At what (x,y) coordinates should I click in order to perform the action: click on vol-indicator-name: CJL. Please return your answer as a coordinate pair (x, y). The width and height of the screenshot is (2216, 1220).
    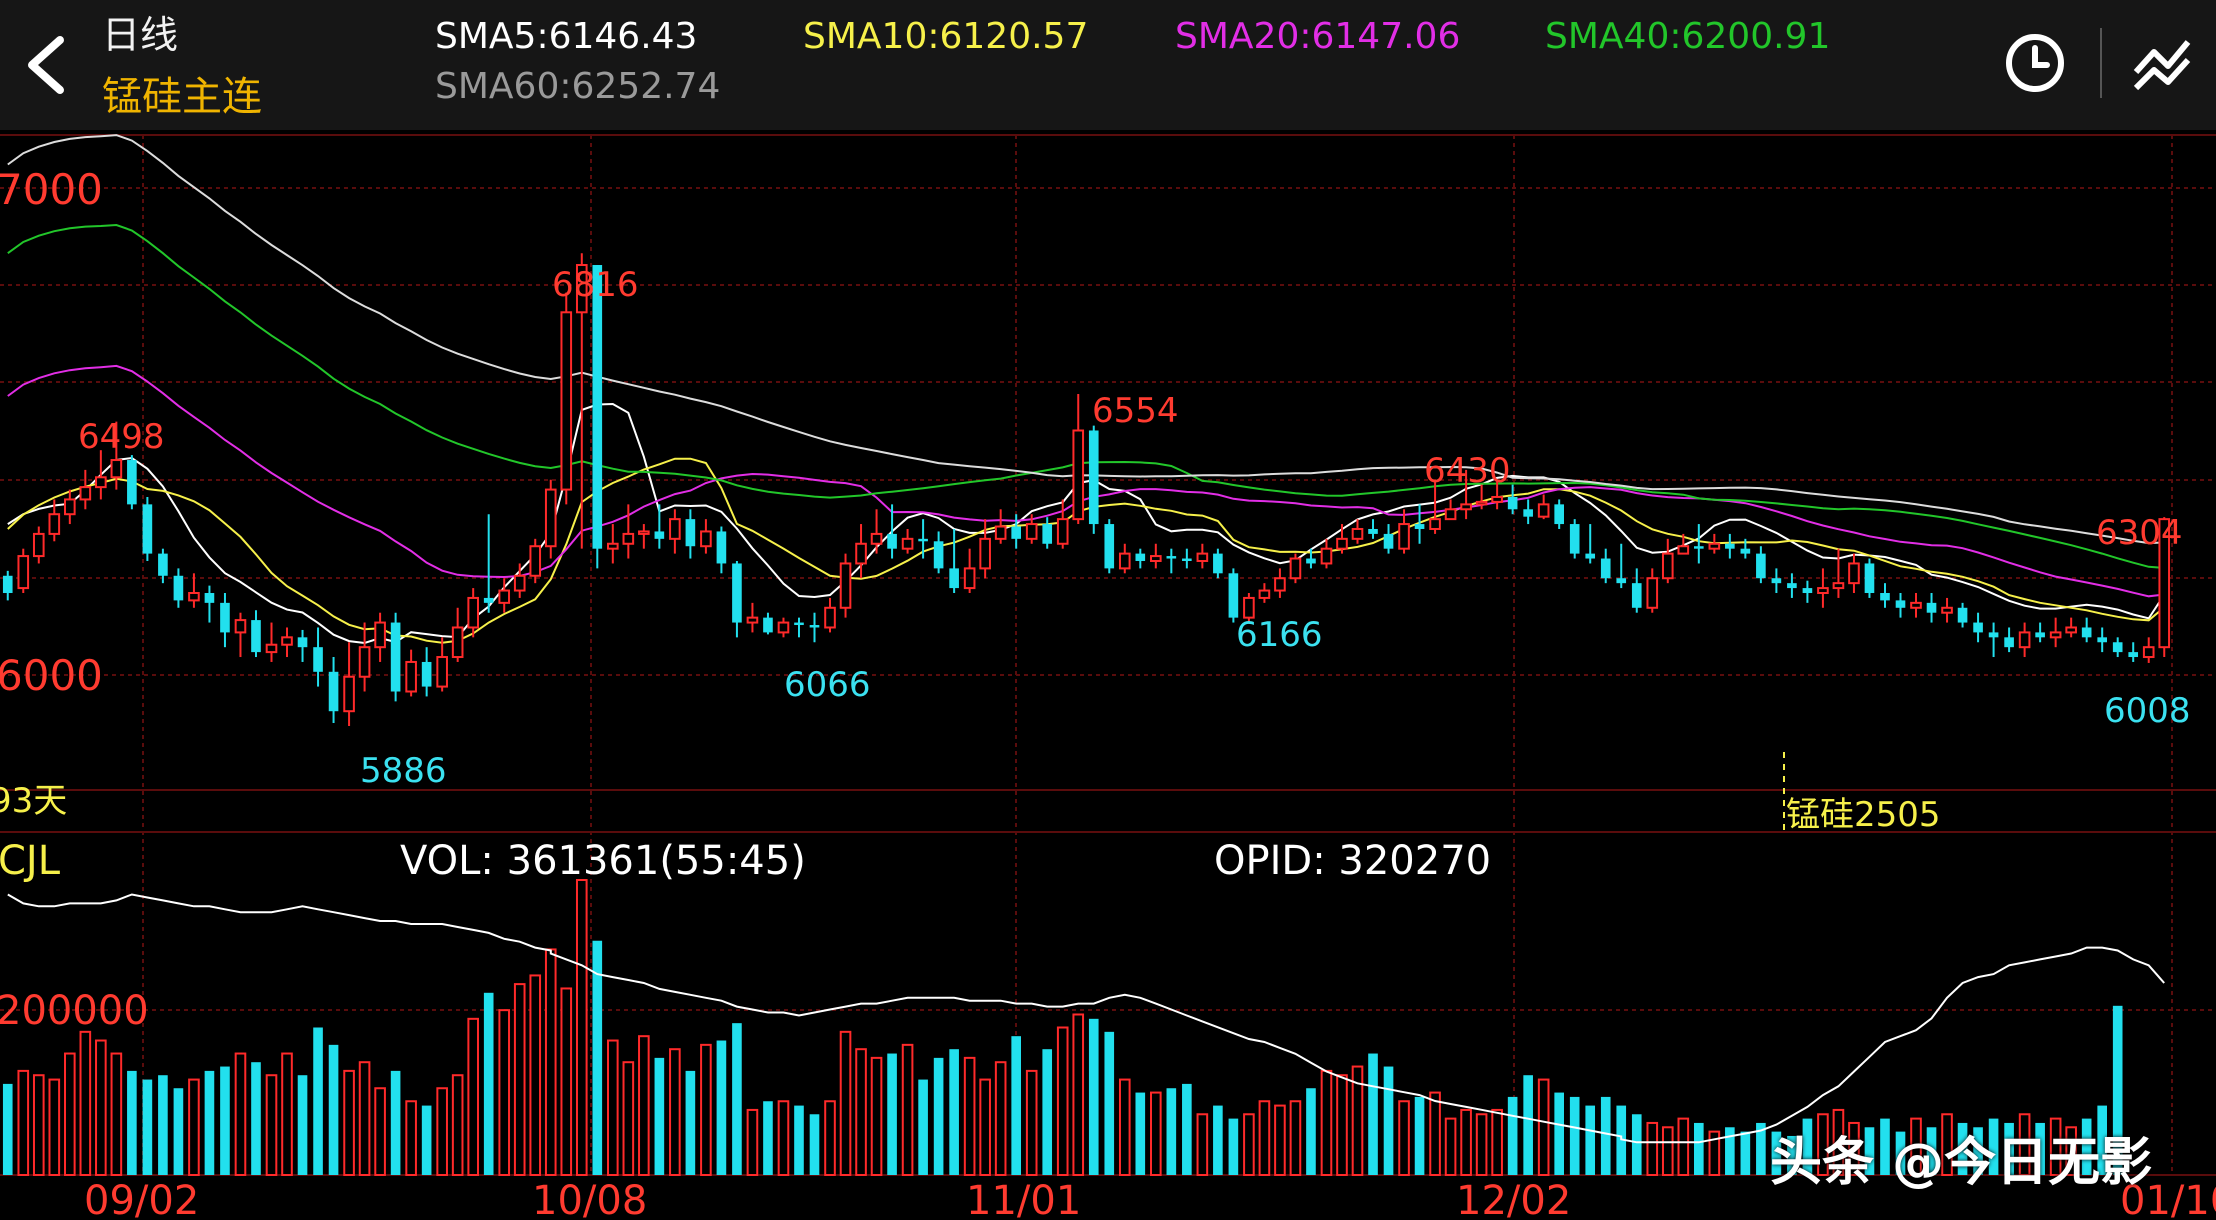
    Looking at the image, I should click on (30, 861).